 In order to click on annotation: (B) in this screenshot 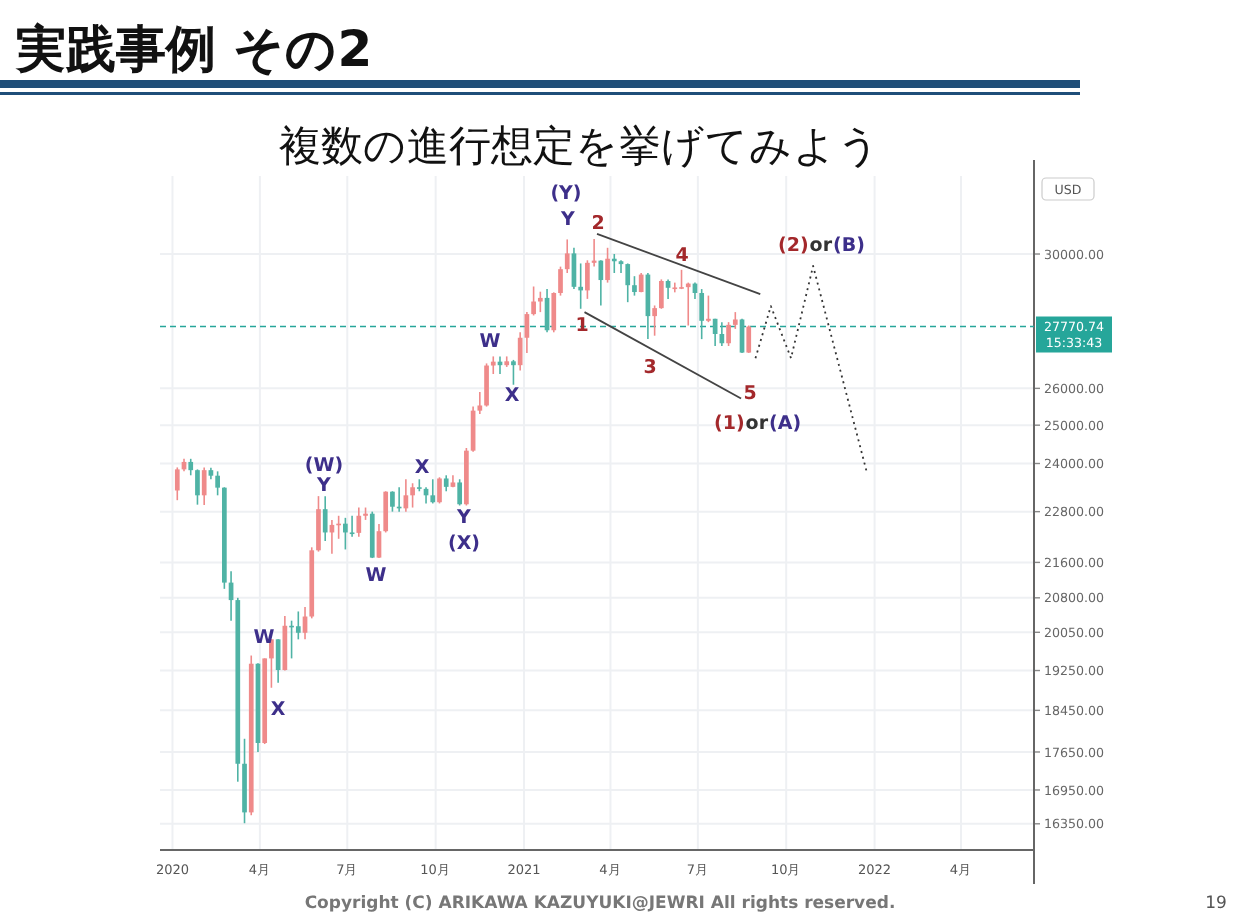, I will do `click(849, 246)`.